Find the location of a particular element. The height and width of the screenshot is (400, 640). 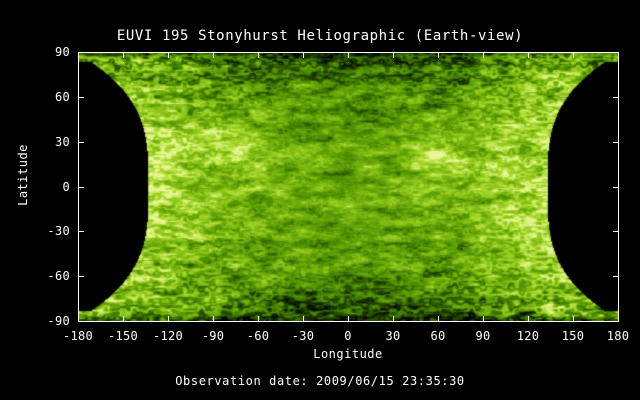

x-axis-title: Longitude is located at coordinates (348, 354).